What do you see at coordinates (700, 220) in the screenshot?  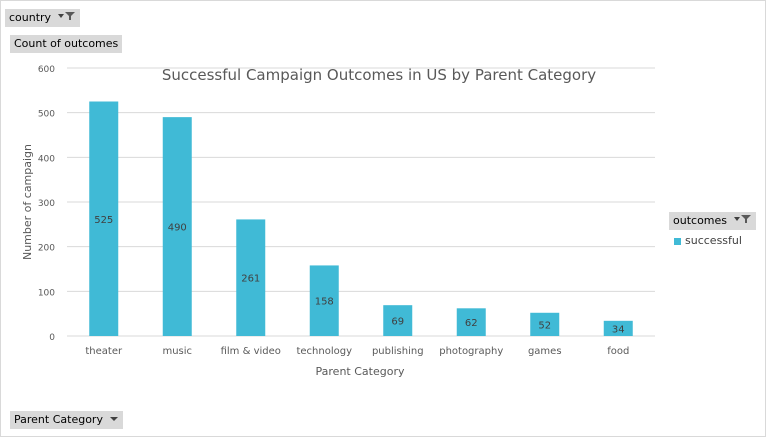 I see `outcomes-filter-label: outcomes` at bounding box center [700, 220].